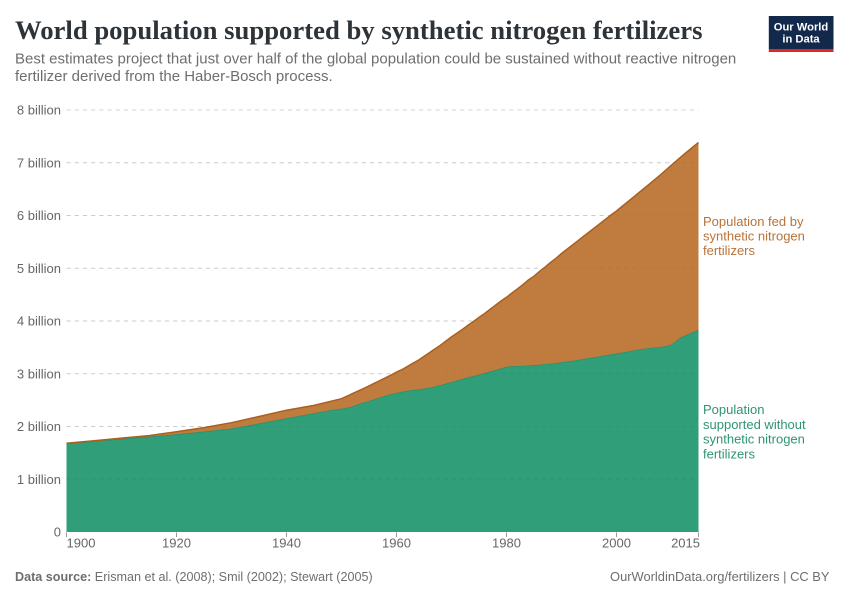 The image size is (850, 600). What do you see at coordinates (286, 543) in the screenshot?
I see `svg-text: 1940` at bounding box center [286, 543].